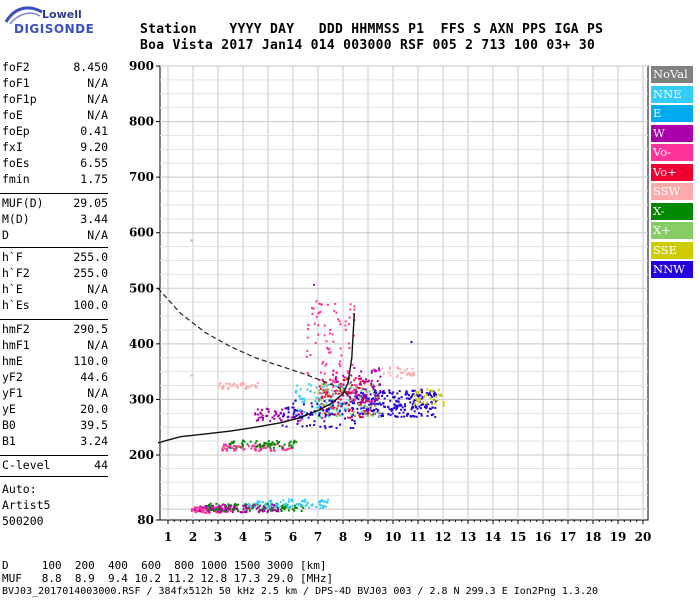  What do you see at coordinates (55, 258) in the screenshot?
I see `param-row: h`F 255.0` at bounding box center [55, 258].